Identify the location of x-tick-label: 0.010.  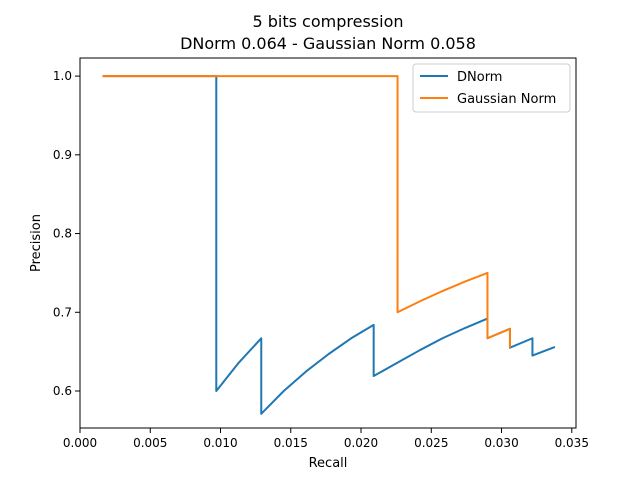
(220, 443).